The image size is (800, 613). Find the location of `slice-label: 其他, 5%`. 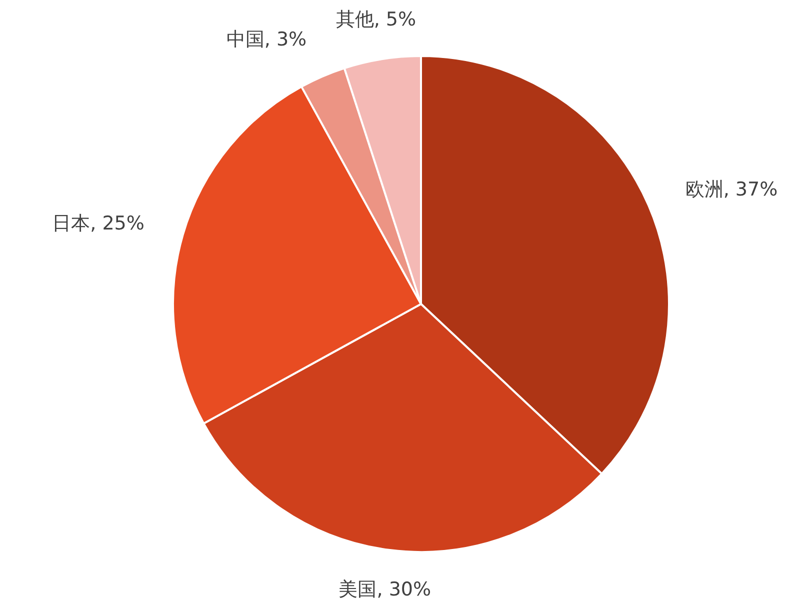

slice-label: 其他, 5% is located at coordinates (376, 19).